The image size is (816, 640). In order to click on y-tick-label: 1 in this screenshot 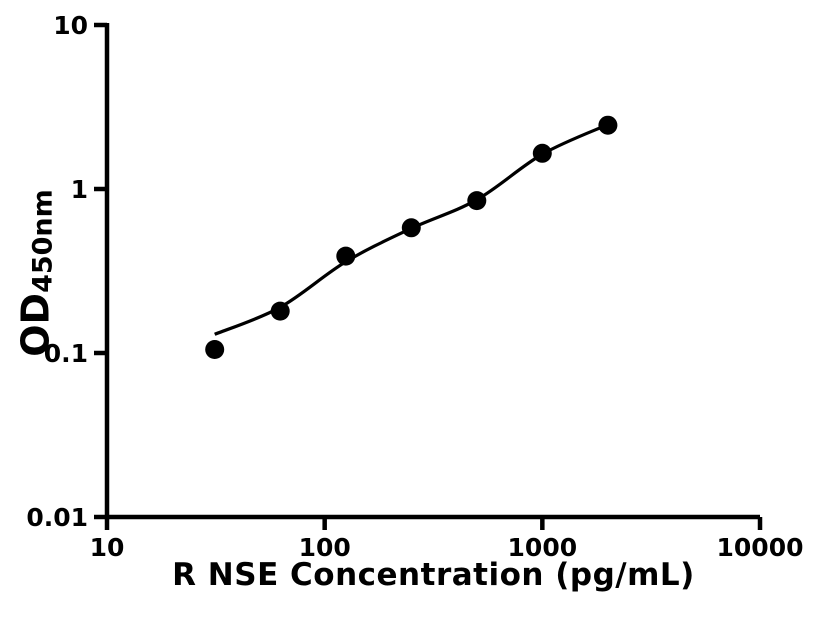, I will do `click(79, 189)`.